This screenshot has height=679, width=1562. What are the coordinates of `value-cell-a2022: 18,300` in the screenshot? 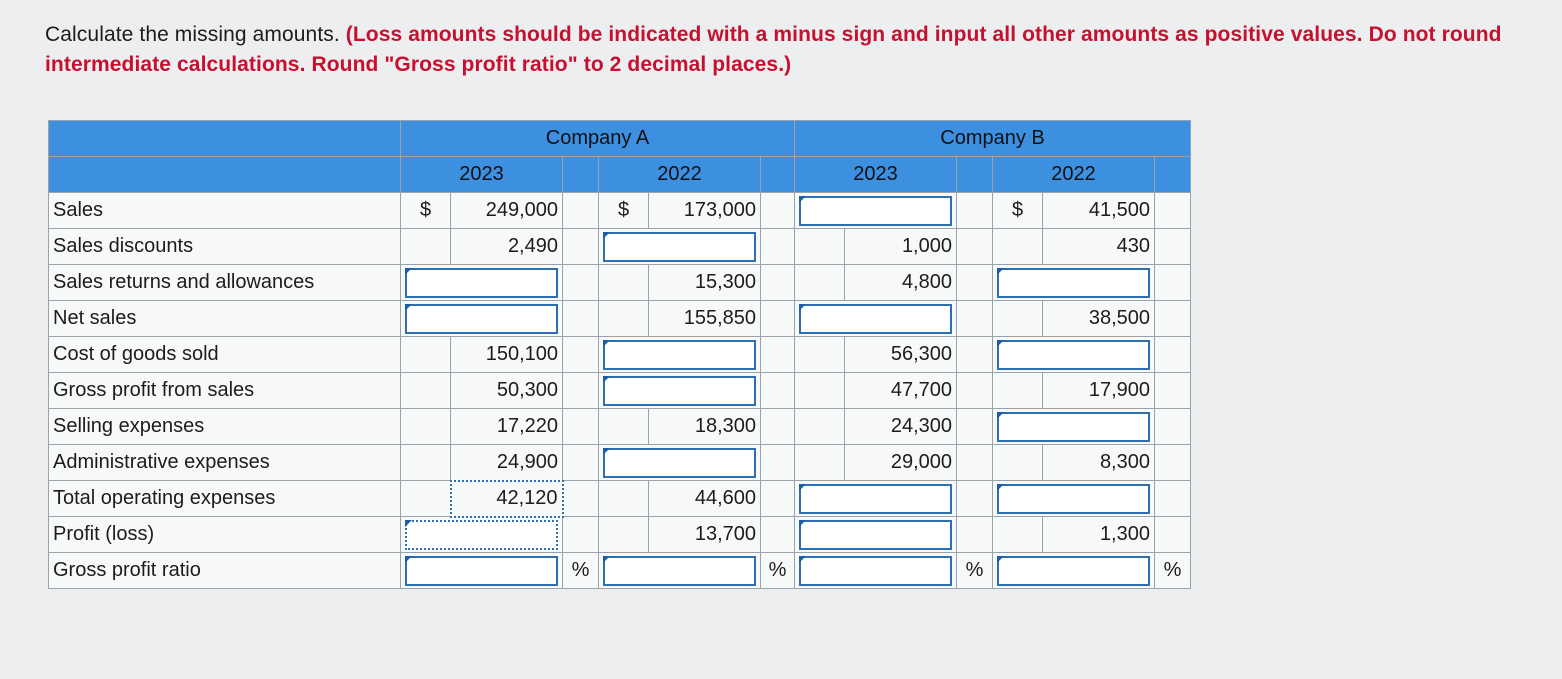 It's located at (704, 426).